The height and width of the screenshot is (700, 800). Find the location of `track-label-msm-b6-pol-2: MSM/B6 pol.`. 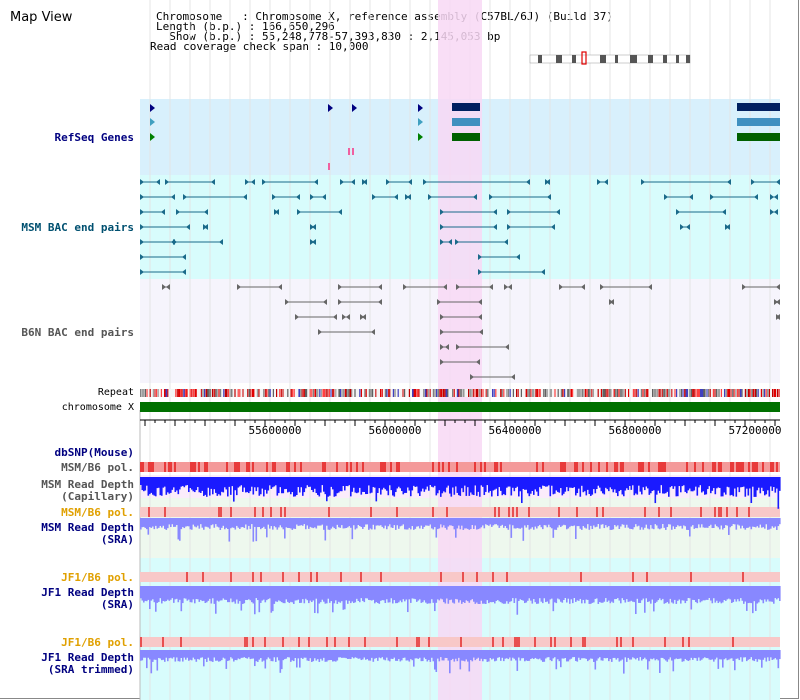

track-label-msm-b6-pol-2: MSM/B6 pol. is located at coordinates (97, 512).